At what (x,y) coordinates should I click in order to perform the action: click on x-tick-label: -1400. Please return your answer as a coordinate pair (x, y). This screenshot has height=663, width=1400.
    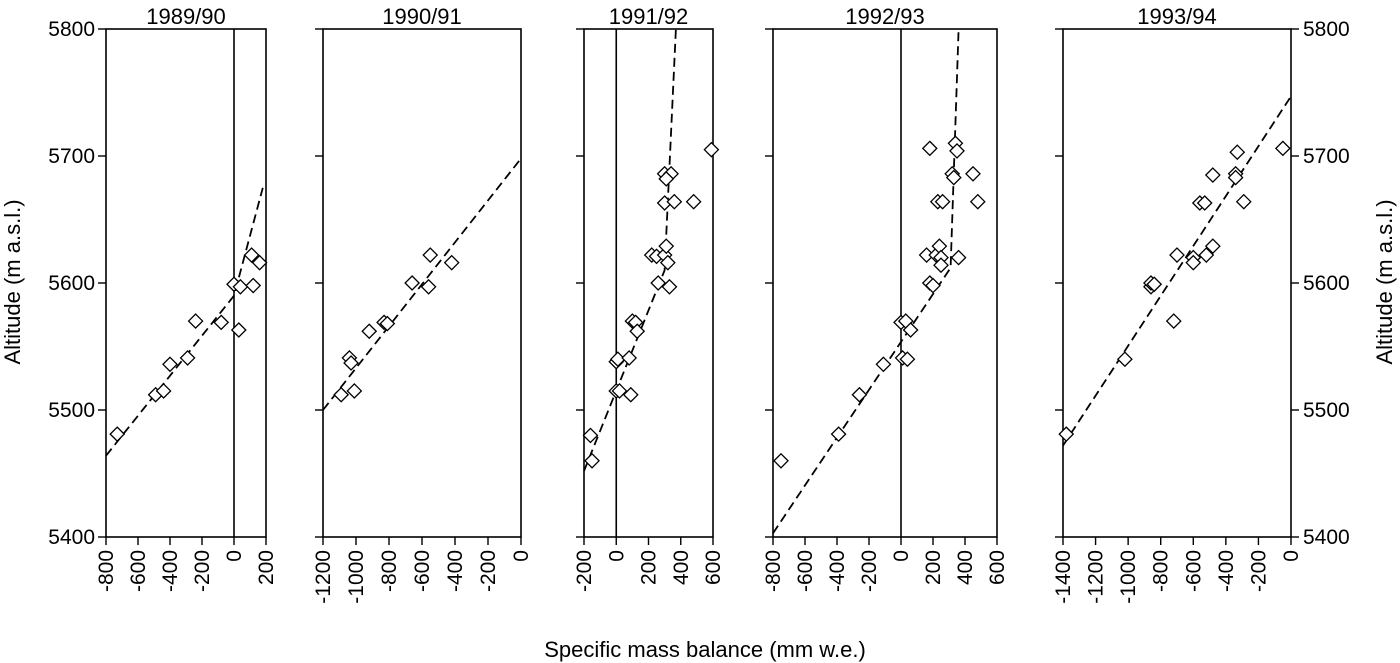
    Looking at the image, I should click on (1063, 577).